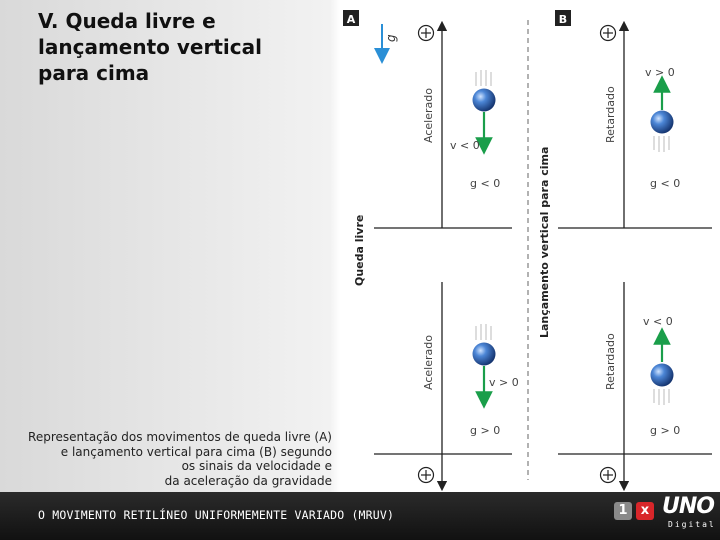 The width and height of the screenshot is (720, 540). I want to click on ball-a-top, so click(484, 100).